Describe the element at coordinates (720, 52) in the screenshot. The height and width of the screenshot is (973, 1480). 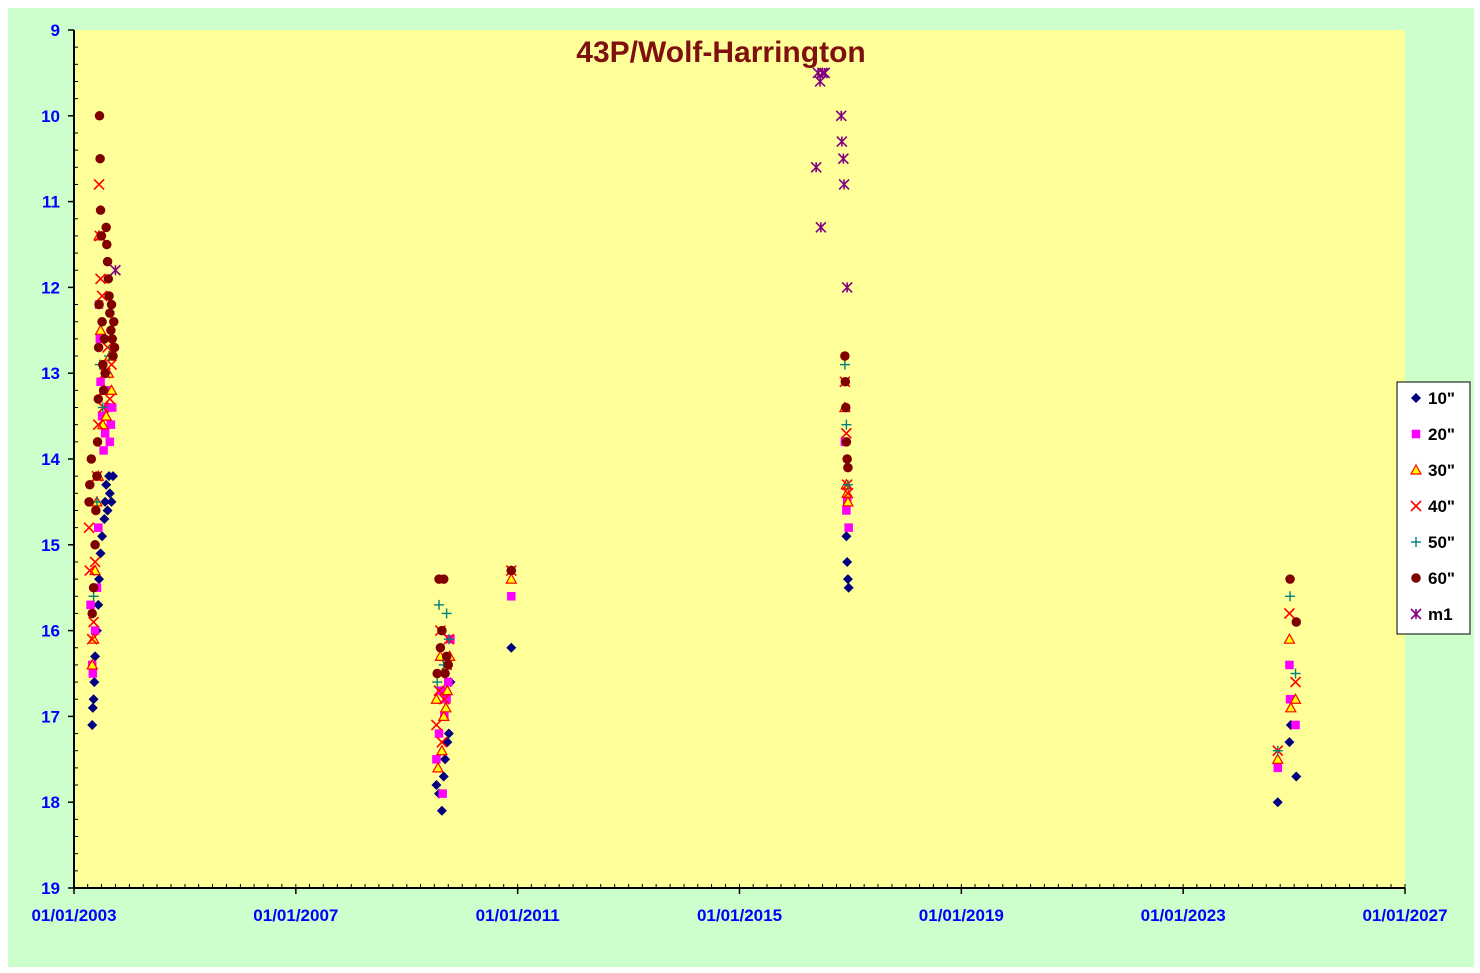
I see `chart-title: 43P/Wolf-Harrington` at that location.